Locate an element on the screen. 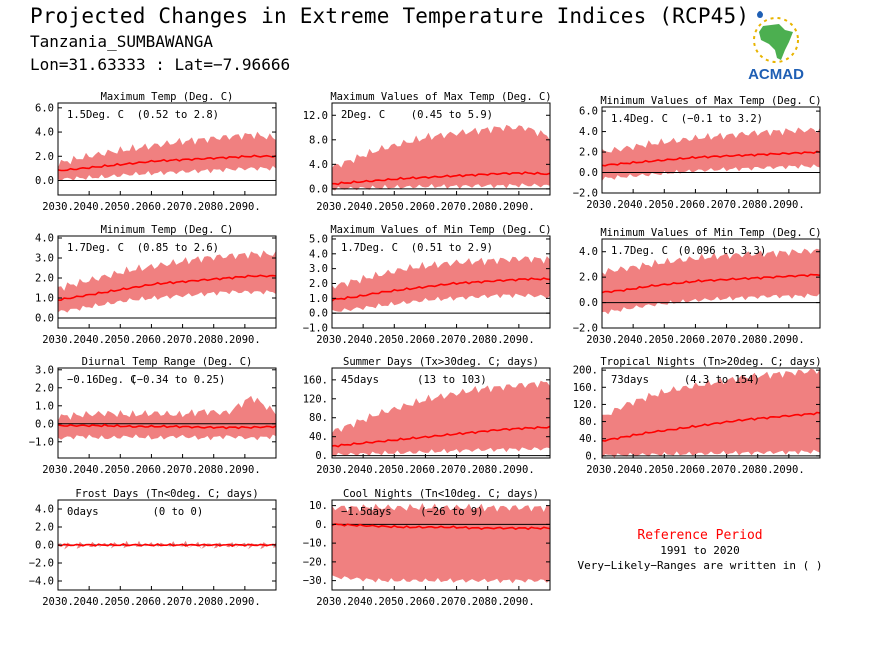 Image resolution: width=879 pixels, height=659 pixels. chart-title: Minimum Values of Max Temp (Deg. C) is located at coordinates (710, 101).